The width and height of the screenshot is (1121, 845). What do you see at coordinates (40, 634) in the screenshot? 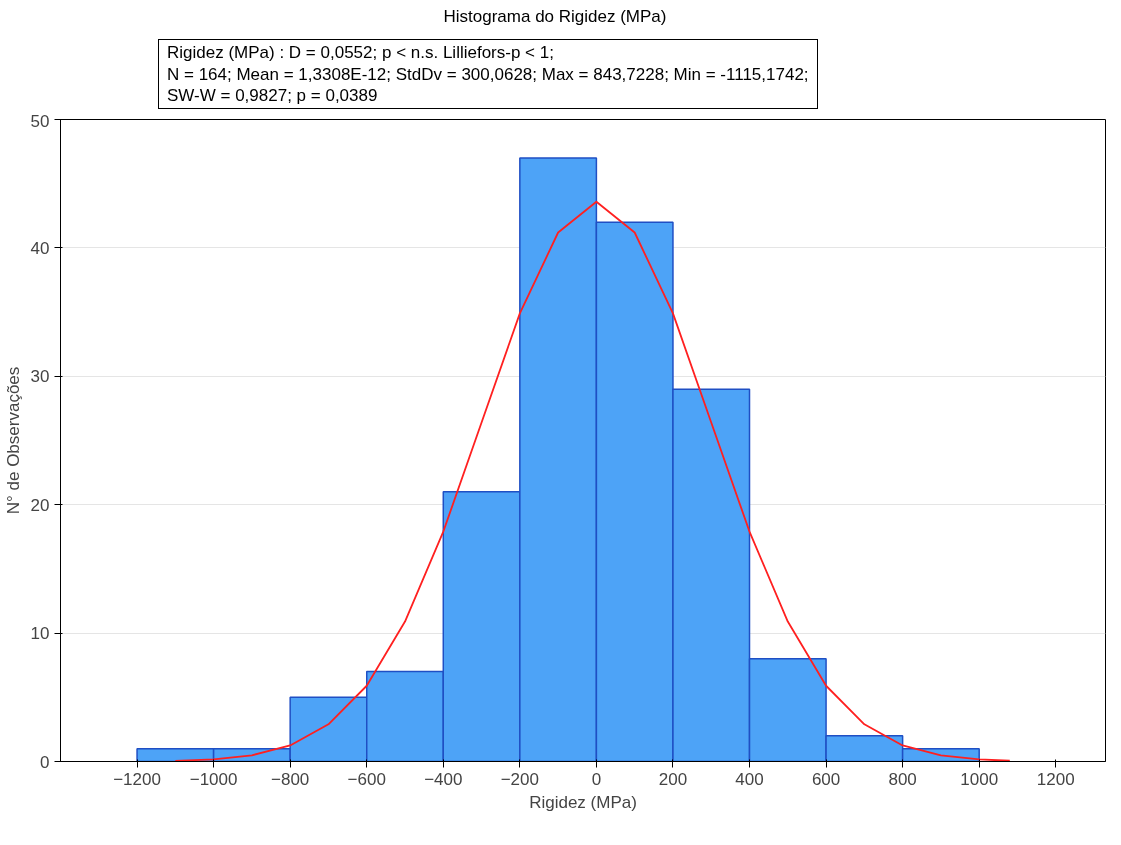
I see `y-tick-label: 10` at bounding box center [40, 634].